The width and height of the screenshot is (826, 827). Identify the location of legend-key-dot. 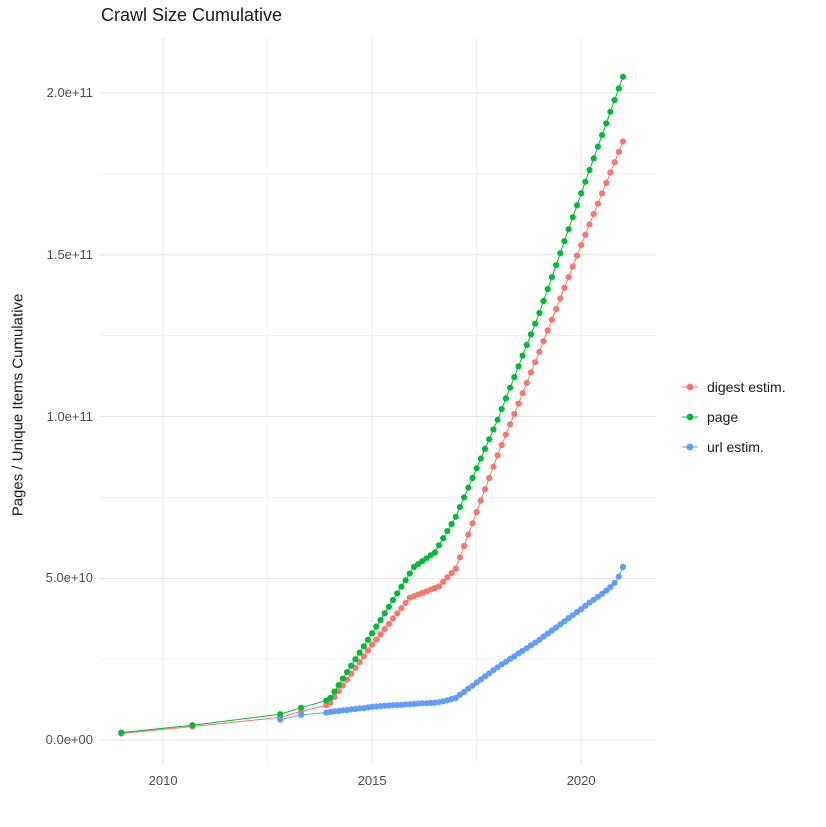
(690, 417).